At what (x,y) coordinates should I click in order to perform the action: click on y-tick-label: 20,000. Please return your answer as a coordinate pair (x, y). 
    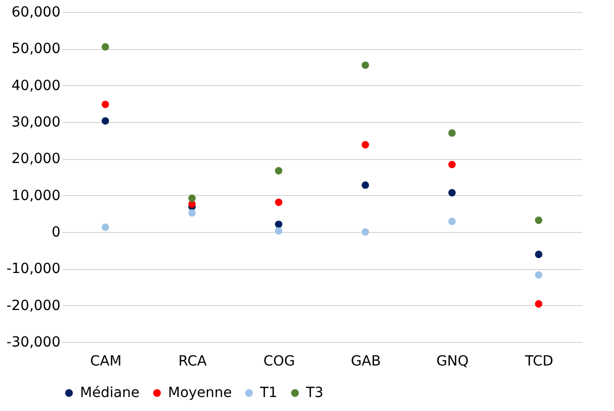
    Looking at the image, I should click on (36, 159).